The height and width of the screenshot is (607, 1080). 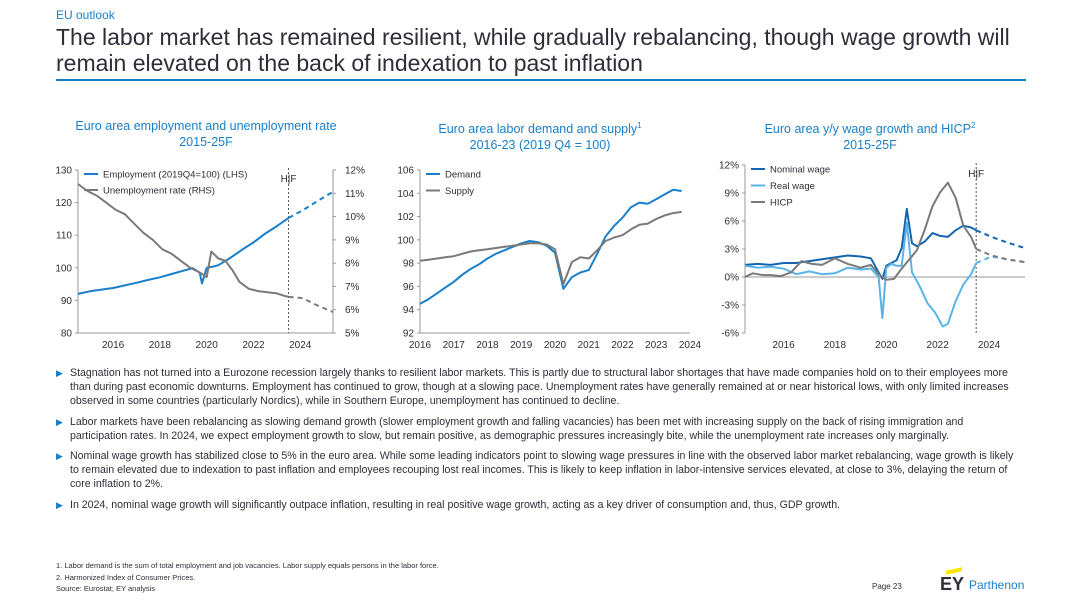 I want to click on x-tick-label: 2017, so click(x=454, y=345).